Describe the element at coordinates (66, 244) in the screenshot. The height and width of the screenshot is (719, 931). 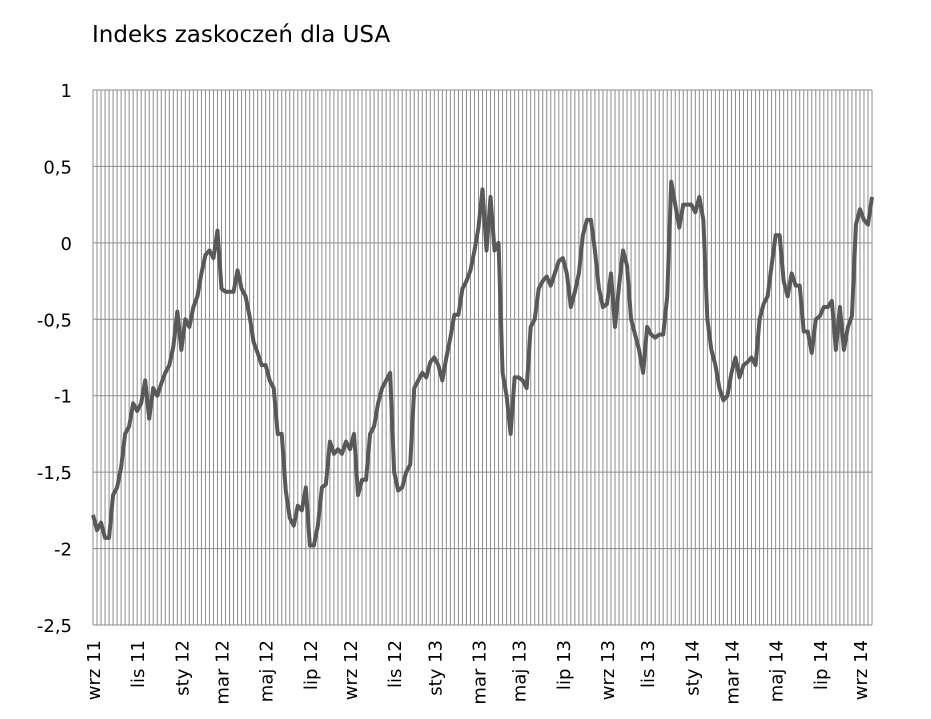
I see `y-tick-label: 0` at that location.